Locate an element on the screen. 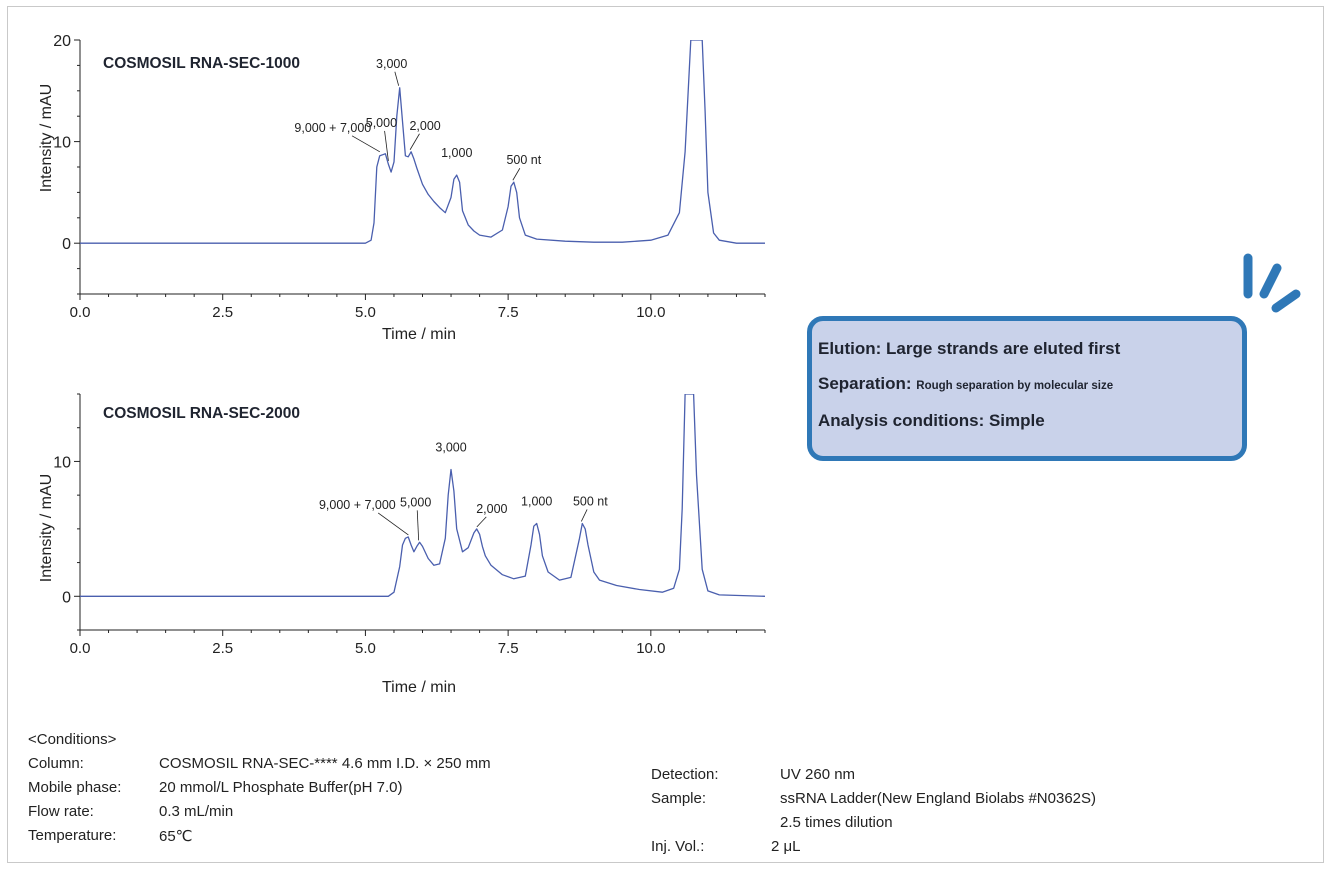 The height and width of the screenshot is (871, 1333). condition-key: Column: is located at coordinates (56, 763).